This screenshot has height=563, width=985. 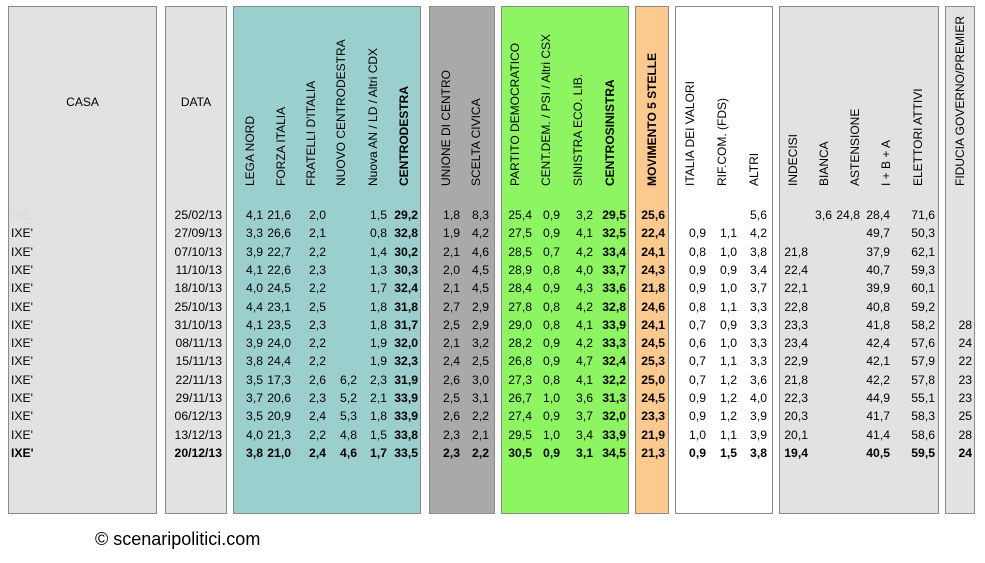 I want to click on cell-sel: 3,6, so click(x=584, y=398).